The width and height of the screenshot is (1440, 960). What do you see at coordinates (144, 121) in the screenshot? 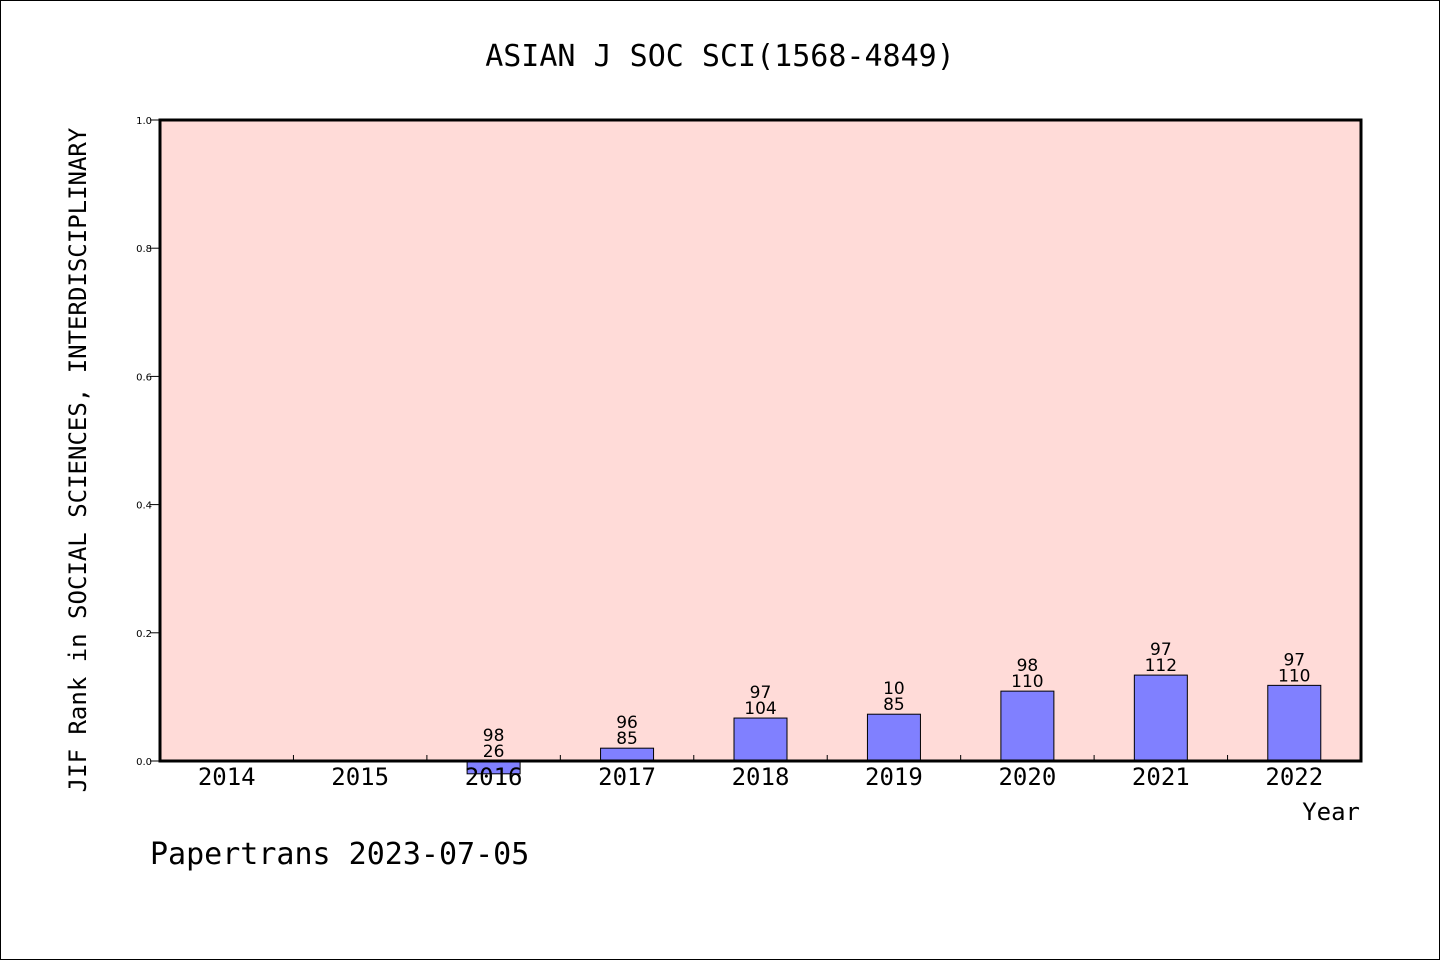
I see `y-tick-label: 1.0` at bounding box center [144, 121].